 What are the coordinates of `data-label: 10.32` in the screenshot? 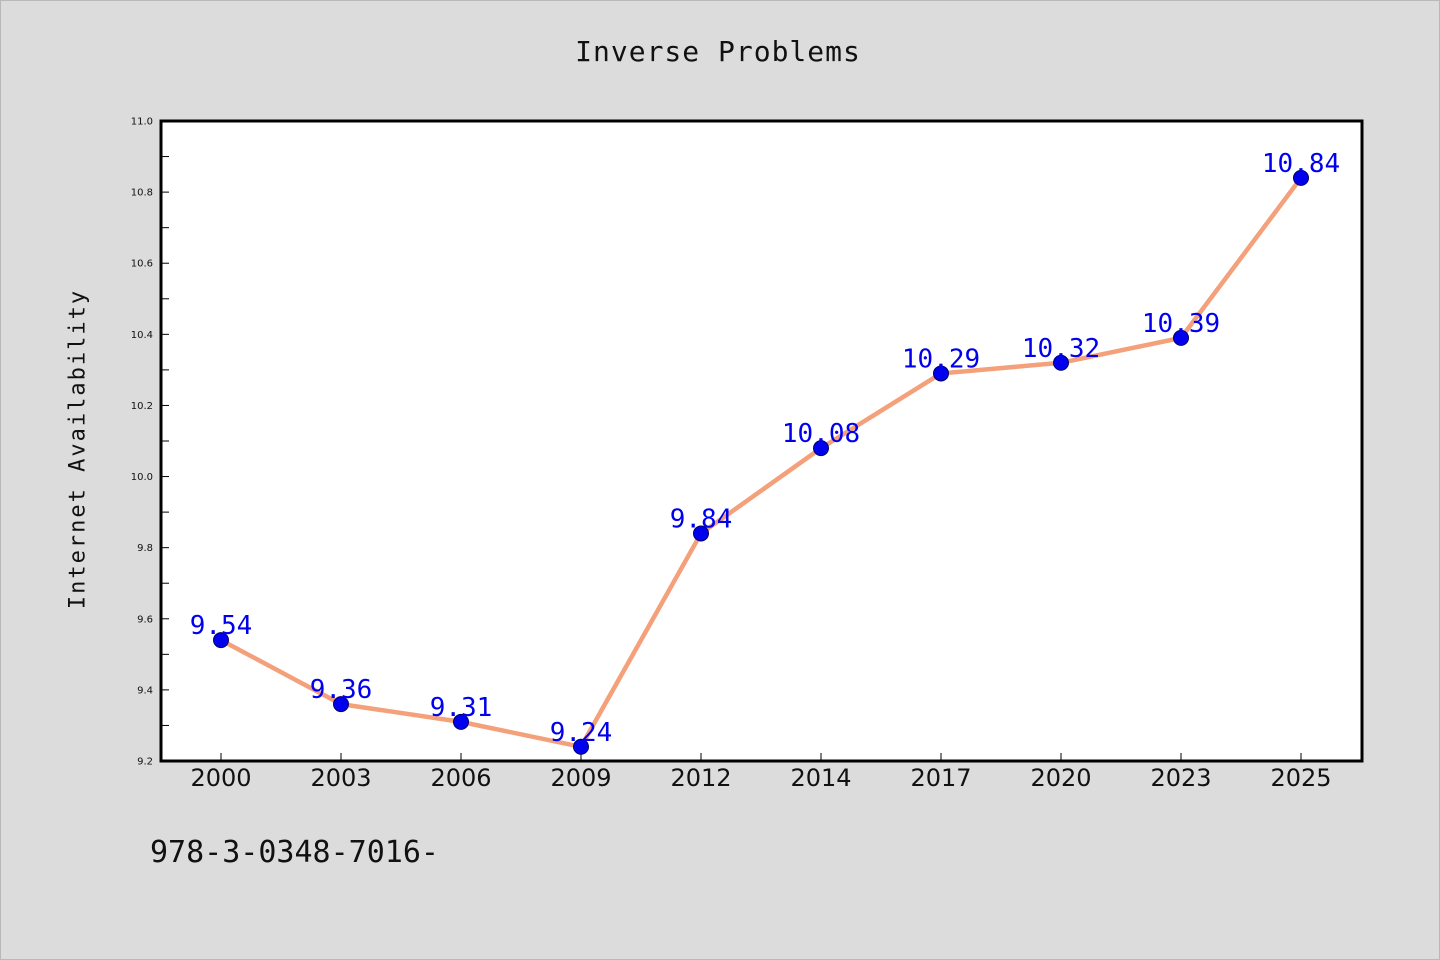 It's located at (1061, 349).